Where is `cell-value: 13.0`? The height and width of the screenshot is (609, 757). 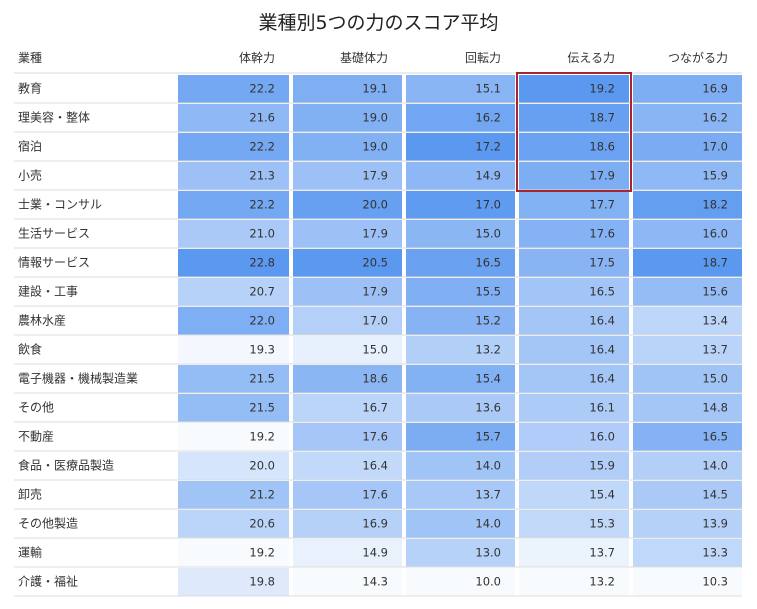
cell-value: 13.0 is located at coordinates (488, 553).